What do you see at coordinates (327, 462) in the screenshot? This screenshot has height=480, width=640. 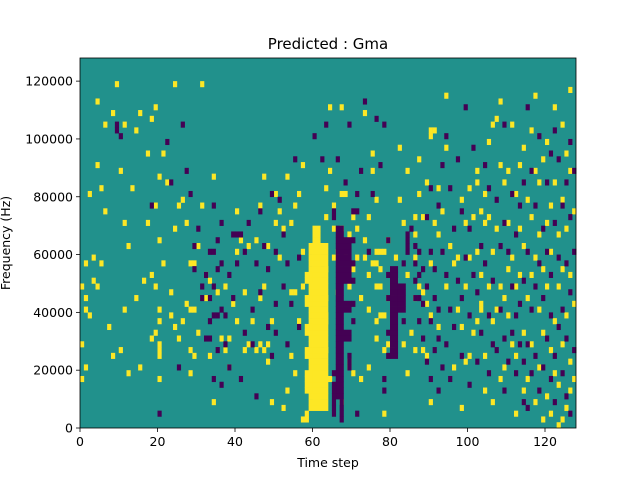 I see `x-axis-title: Time step` at bounding box center [327, 462].